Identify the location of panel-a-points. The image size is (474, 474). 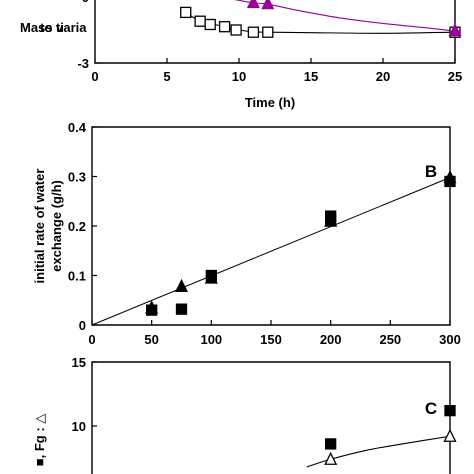
(321, 19).